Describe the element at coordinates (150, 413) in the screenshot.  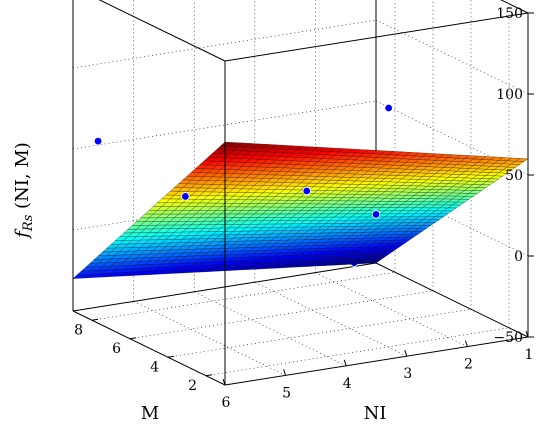
I see `x-axis-label: M` at that location.